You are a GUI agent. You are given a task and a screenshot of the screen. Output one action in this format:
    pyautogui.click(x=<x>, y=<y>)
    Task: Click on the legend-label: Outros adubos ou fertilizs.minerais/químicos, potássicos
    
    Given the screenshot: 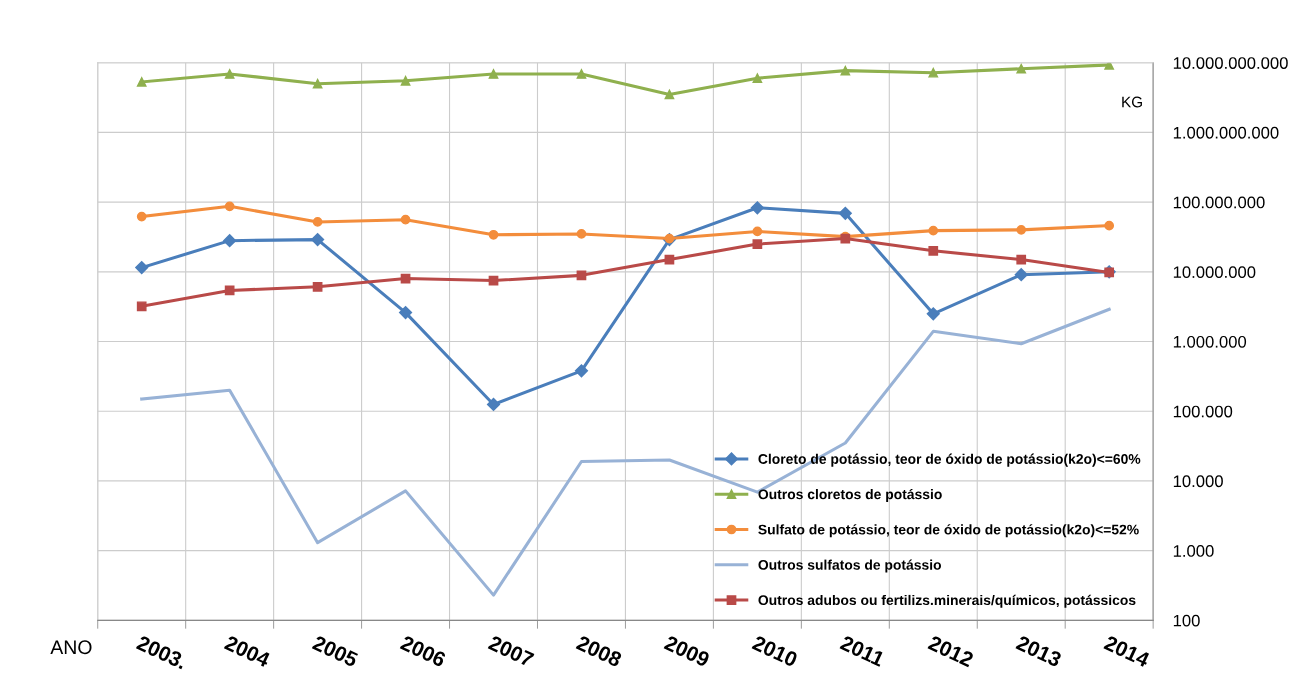 What is the action you would take?
    pyautogui.click(x=947, y=601)
    